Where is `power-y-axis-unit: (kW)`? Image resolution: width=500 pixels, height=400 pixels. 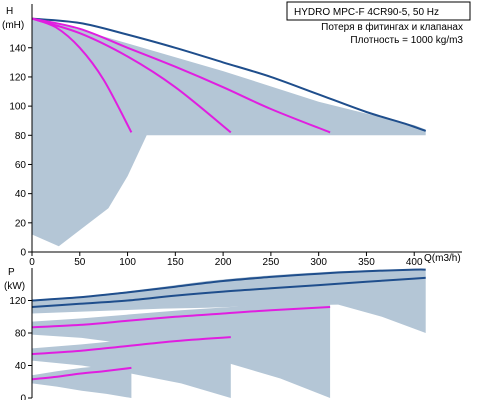 power-y-axis-unit: (kW) is located at coordinates (14, 286).